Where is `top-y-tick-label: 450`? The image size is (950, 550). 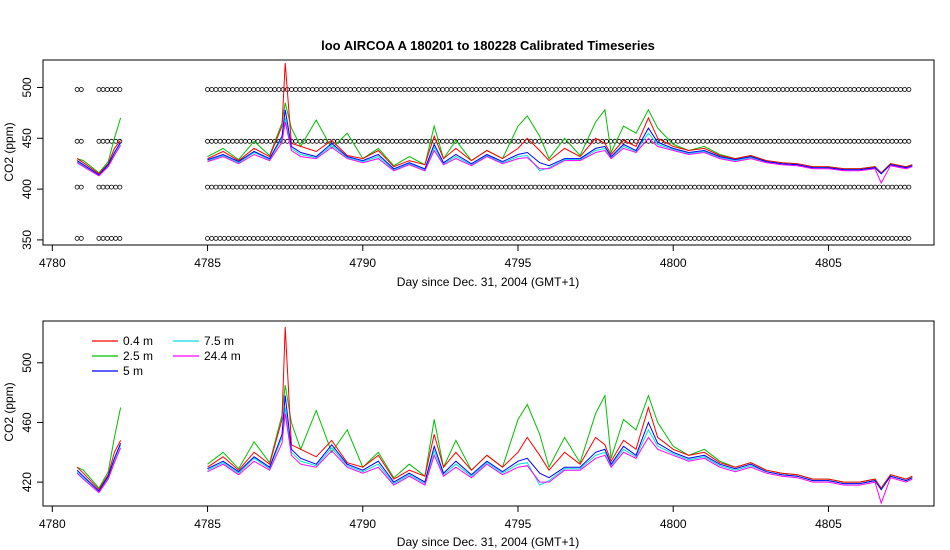 top-y-tick-label: 450 is located at coordinates (27, 138).